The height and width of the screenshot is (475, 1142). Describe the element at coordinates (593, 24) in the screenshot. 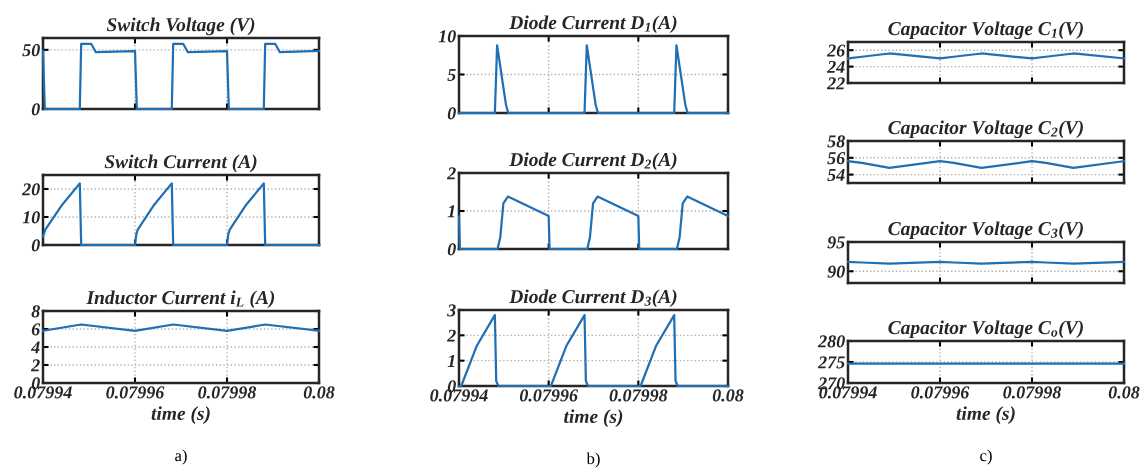

I see `chart-title: Diode Current D$_{1}$(A)` at that location.